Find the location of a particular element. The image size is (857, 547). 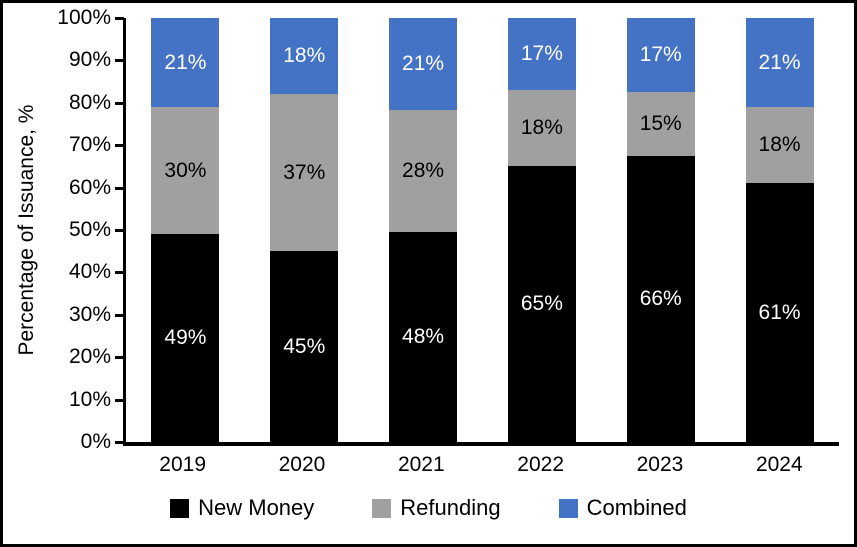

bar-data-label: 66% is located at coordinates (660, 299).